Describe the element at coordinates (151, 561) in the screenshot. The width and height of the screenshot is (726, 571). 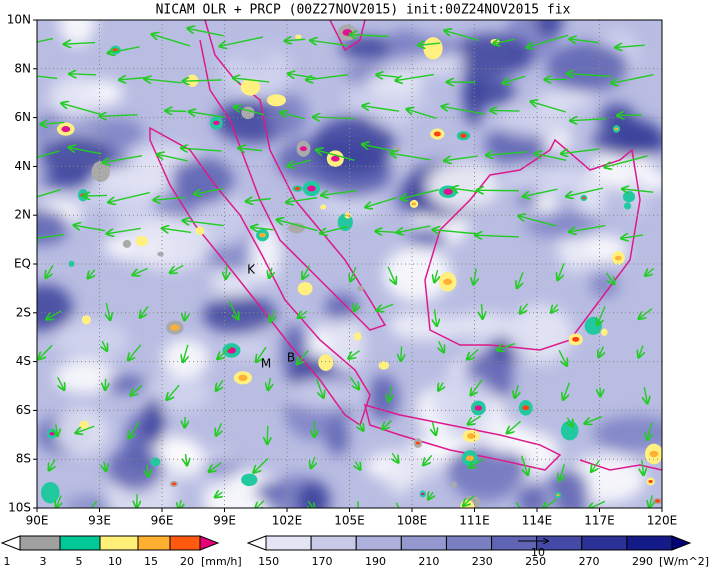
I see `prcp-label: 15` at that location.